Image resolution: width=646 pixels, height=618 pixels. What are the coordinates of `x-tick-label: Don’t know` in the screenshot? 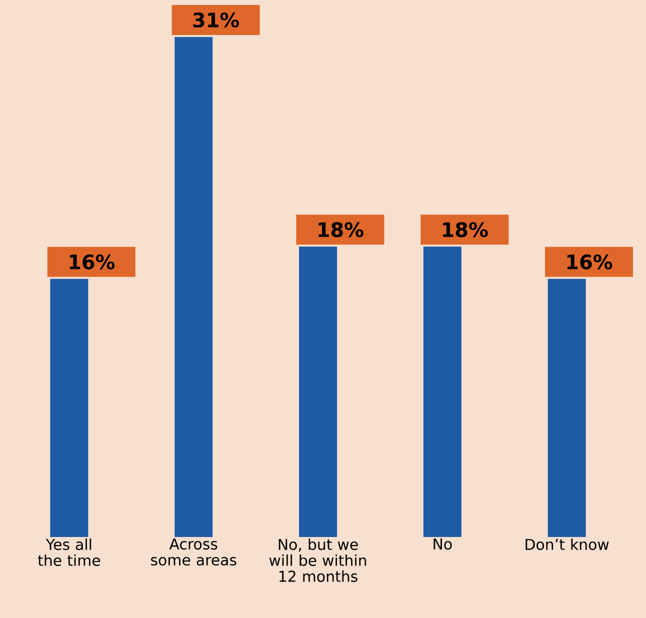 It's located at (567, 544).